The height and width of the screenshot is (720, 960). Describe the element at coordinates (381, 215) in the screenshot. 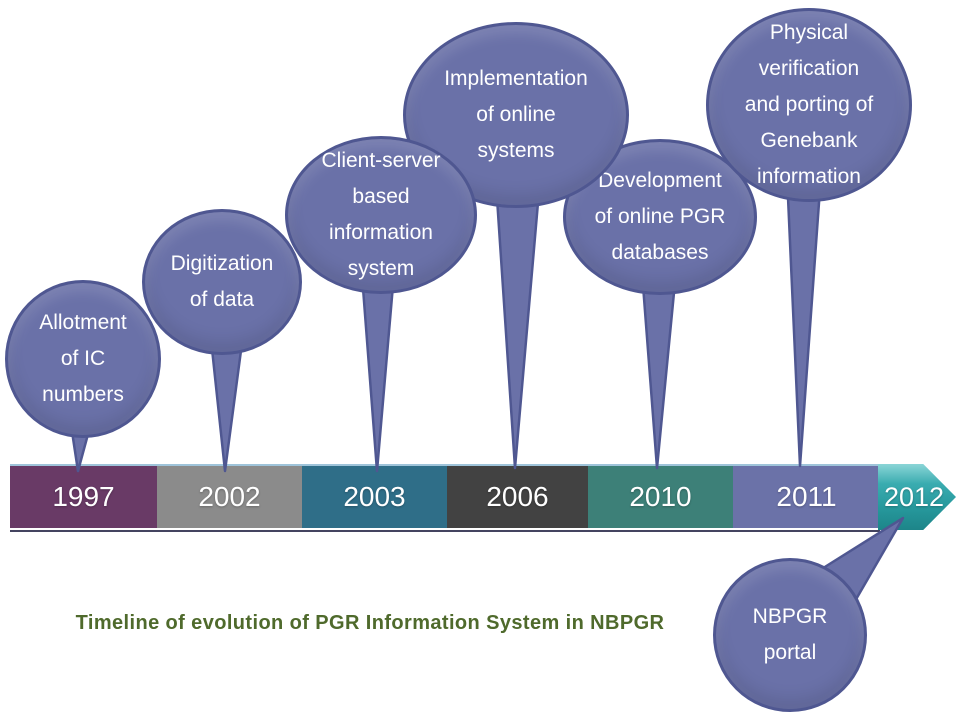

I see `balloon-client-server-system: Client-server based information system` at that location.